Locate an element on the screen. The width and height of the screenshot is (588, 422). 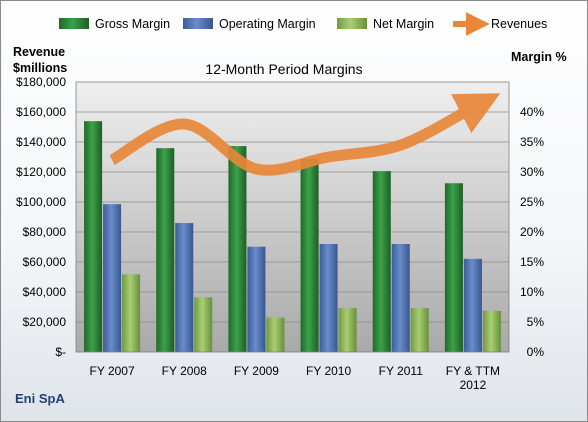
legend-swatch-gross-margin is located at coordinates (74, 23).